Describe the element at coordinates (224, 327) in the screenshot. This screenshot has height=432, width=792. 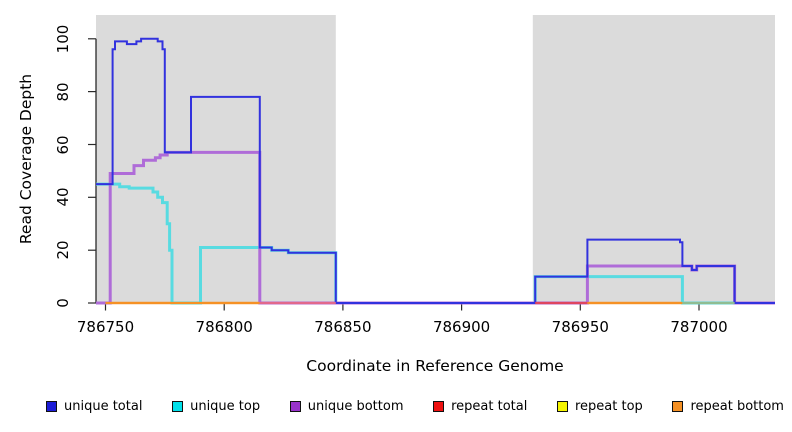
I see `x-tick-label: 786800` at that location.